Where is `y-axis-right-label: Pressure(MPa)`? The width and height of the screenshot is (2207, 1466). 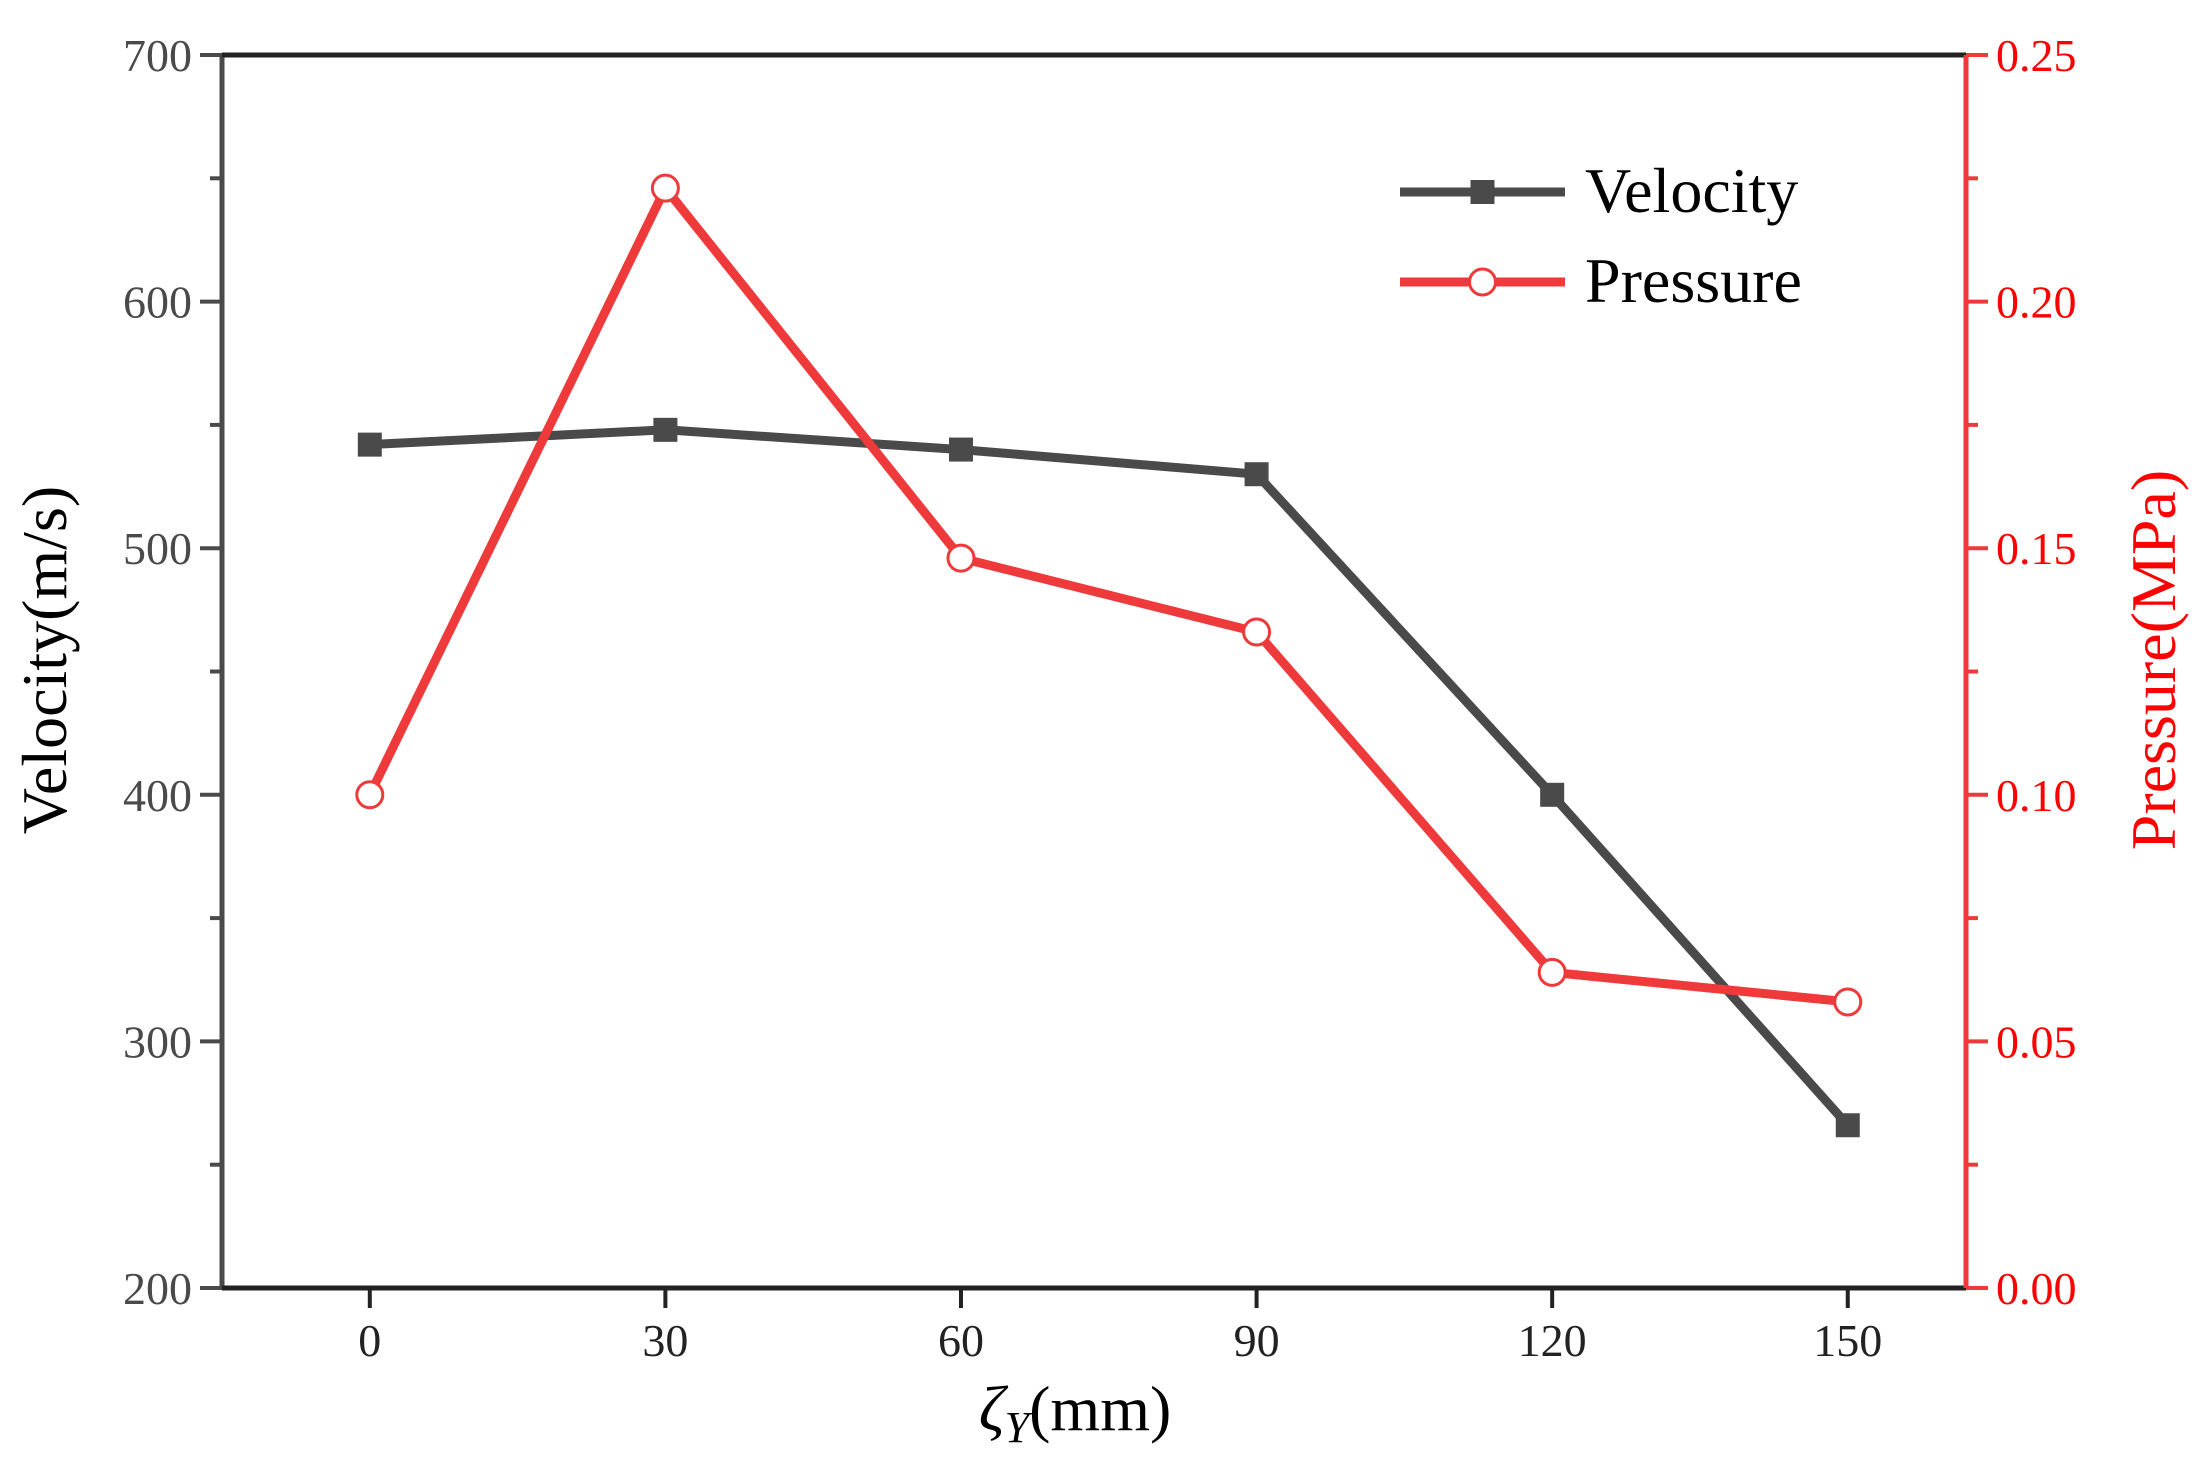
y-axis-right-label: Pressure(MPa) is located at coordinates (2153, 660).